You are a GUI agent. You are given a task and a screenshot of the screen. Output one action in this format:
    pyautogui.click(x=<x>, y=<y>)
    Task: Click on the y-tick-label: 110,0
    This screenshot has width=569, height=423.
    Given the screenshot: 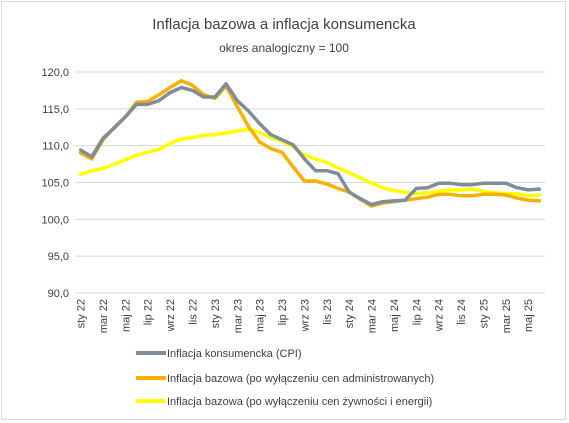 What is the action you would take?
    pyautogui.click(x=55, y=147)
    